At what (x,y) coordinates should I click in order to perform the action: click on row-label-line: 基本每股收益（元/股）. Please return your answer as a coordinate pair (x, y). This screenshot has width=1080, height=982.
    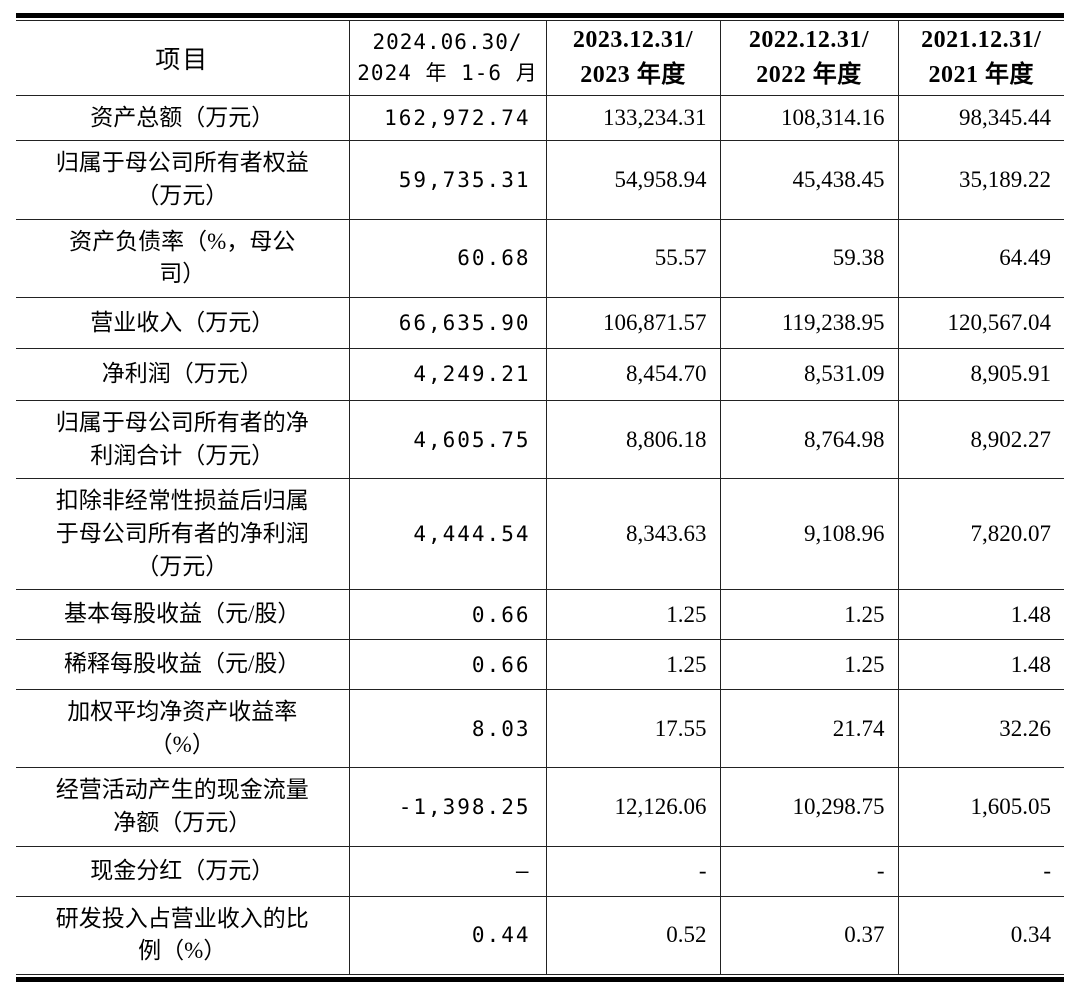
    Looking at the image, I should click on (182, 614).